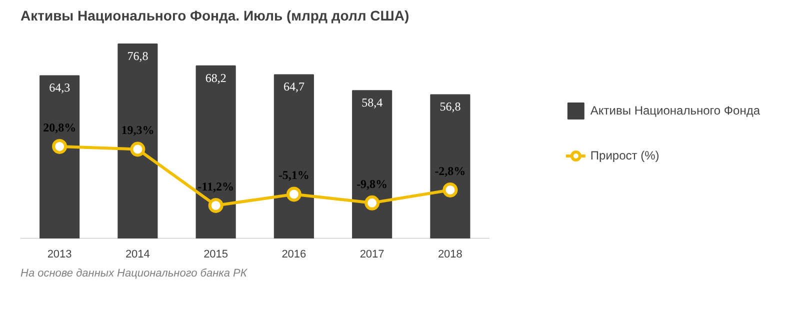  What do you see at coordinates (293, 87) in the screenshot?
I see `data-label: 64,7` at bounding box center [293, 87].